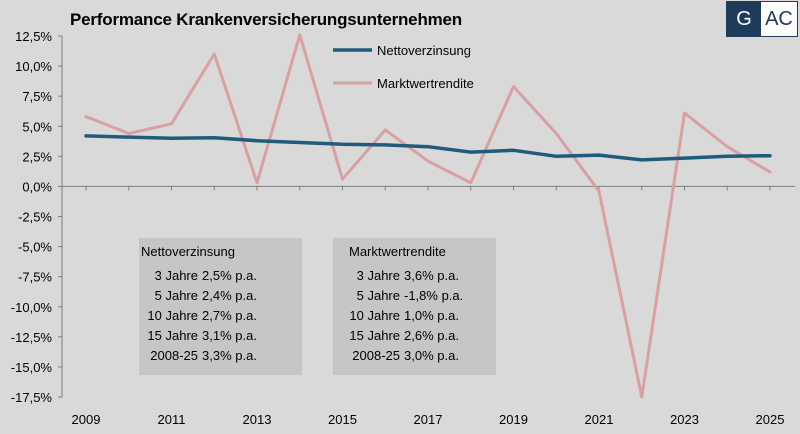 This screenshot has width=800, height=434. I want to click on stats-row: 15 Jahre 2,6% p.a., so click(414, 337).